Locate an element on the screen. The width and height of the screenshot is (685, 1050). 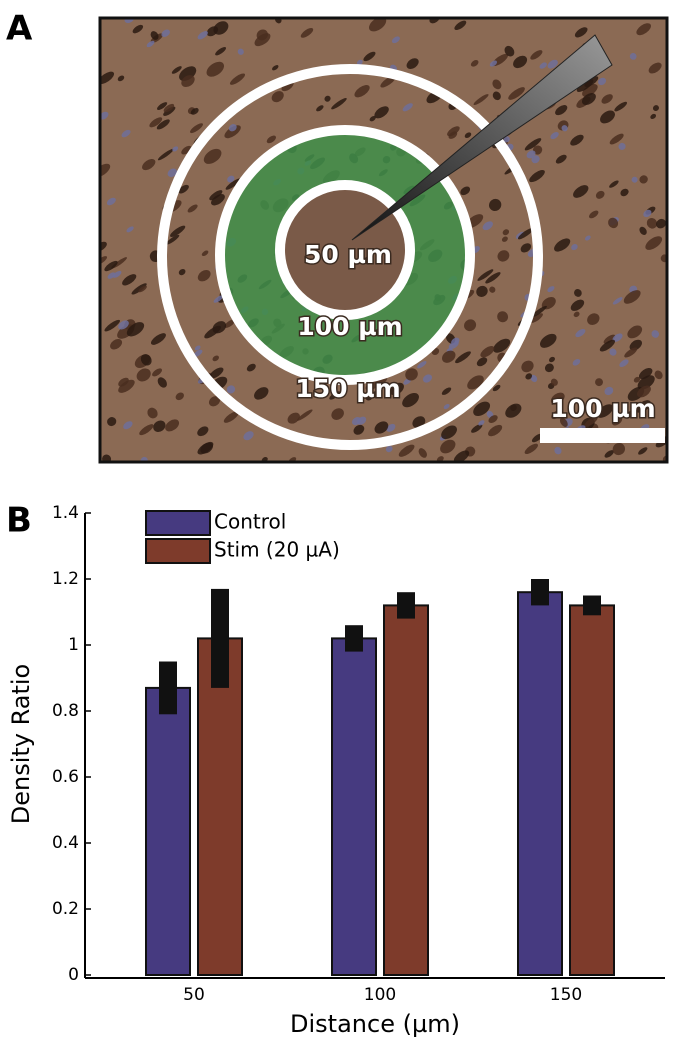
x-tick-label: 50 is located at coordinates (194, 995).